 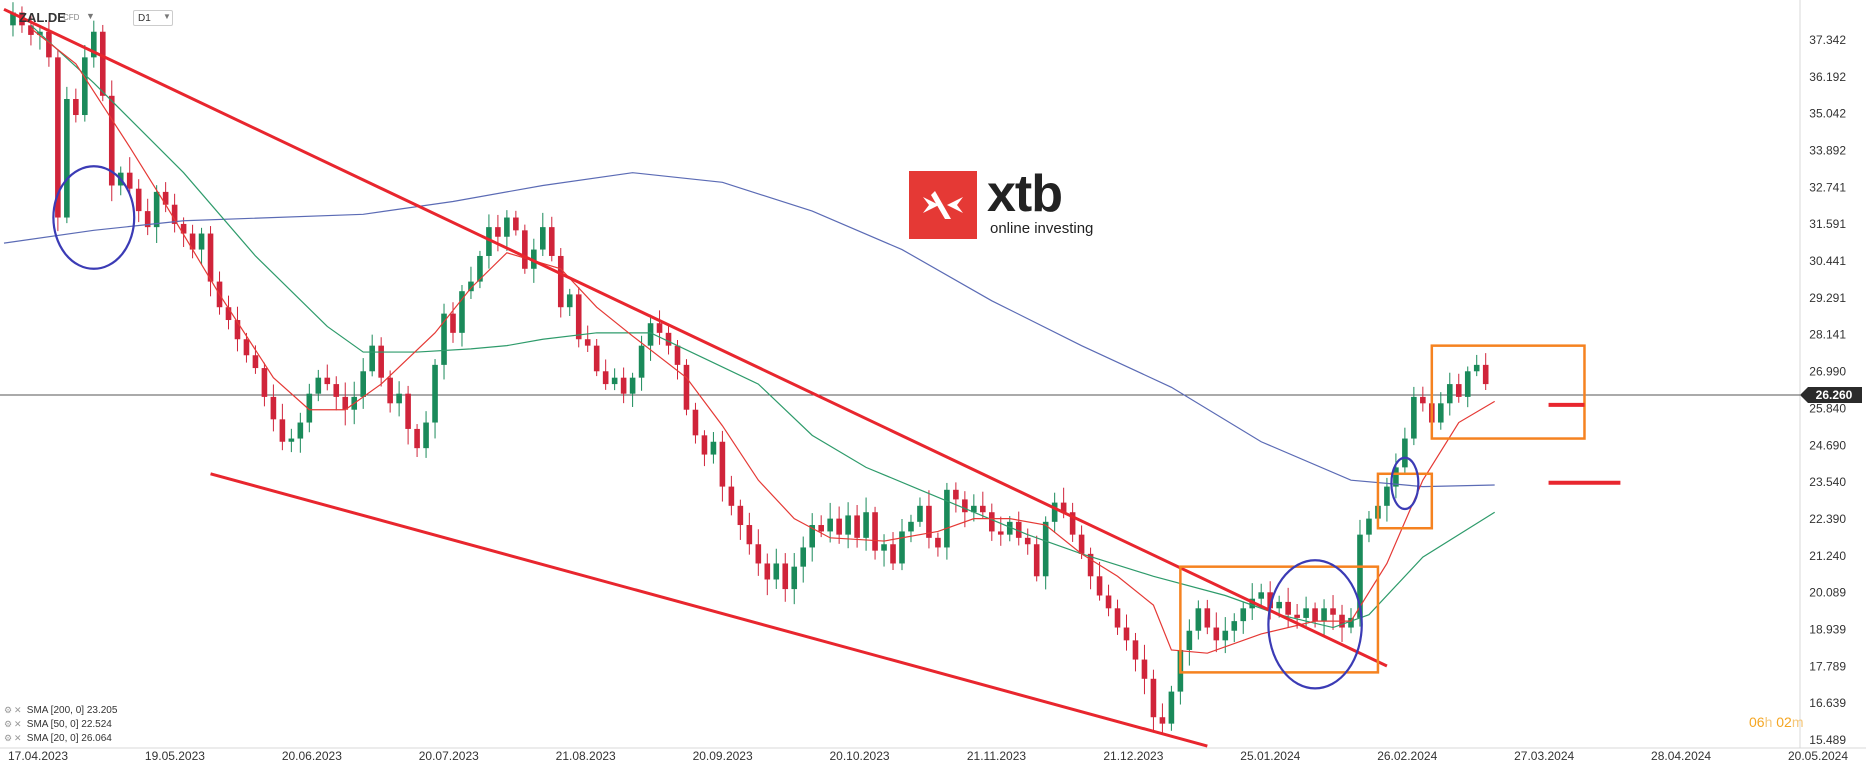 What do you see at coordinates (1827, 556) in the screenshot?
I see `price-tick-label: 21.240` at bounding box center [1827, 556].